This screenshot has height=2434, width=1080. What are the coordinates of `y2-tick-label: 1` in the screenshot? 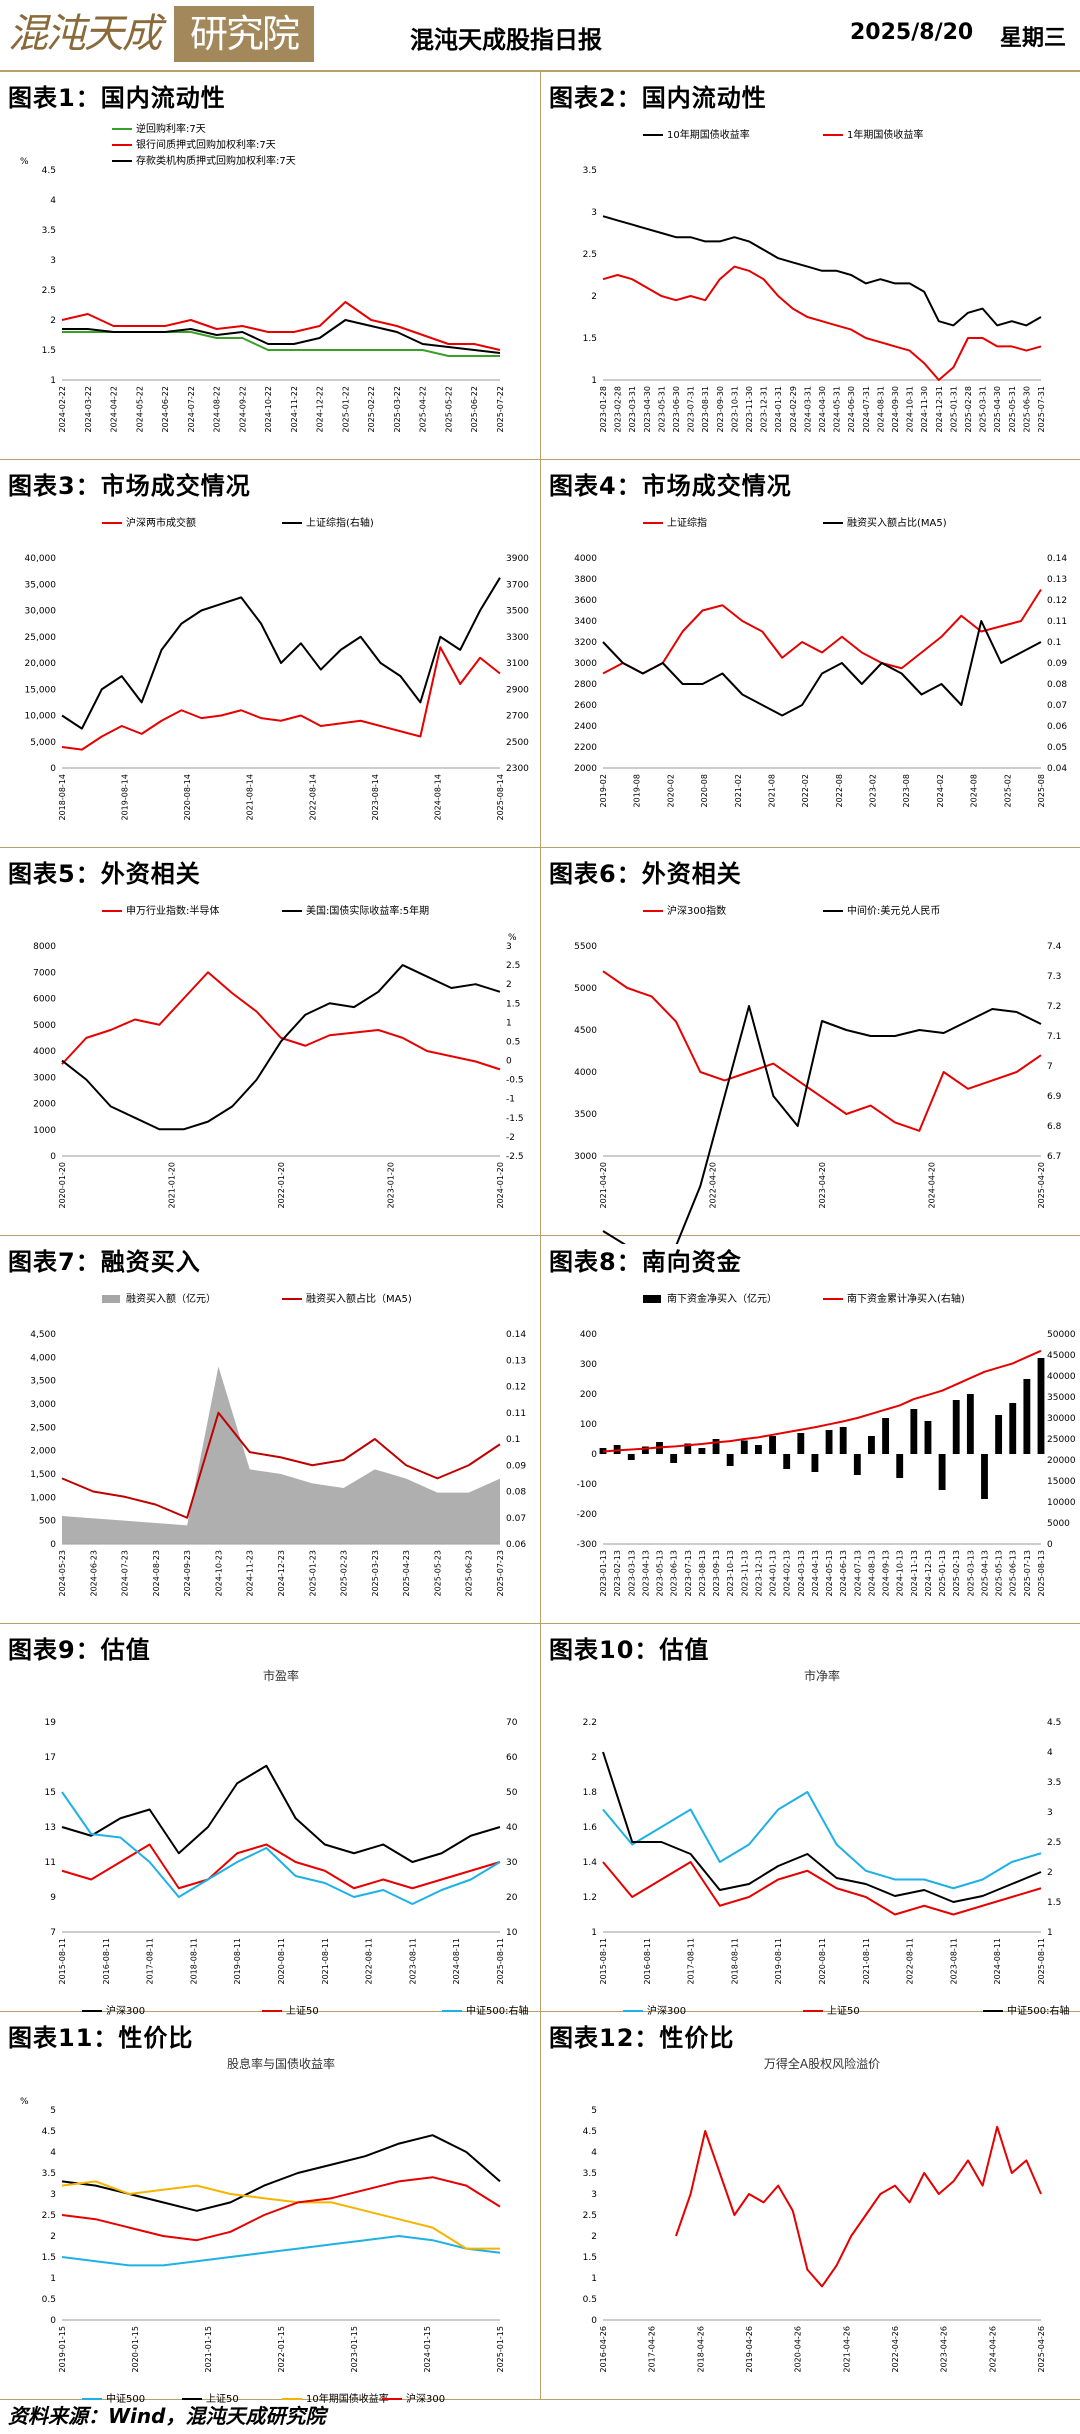 It's located at (509, 1023).